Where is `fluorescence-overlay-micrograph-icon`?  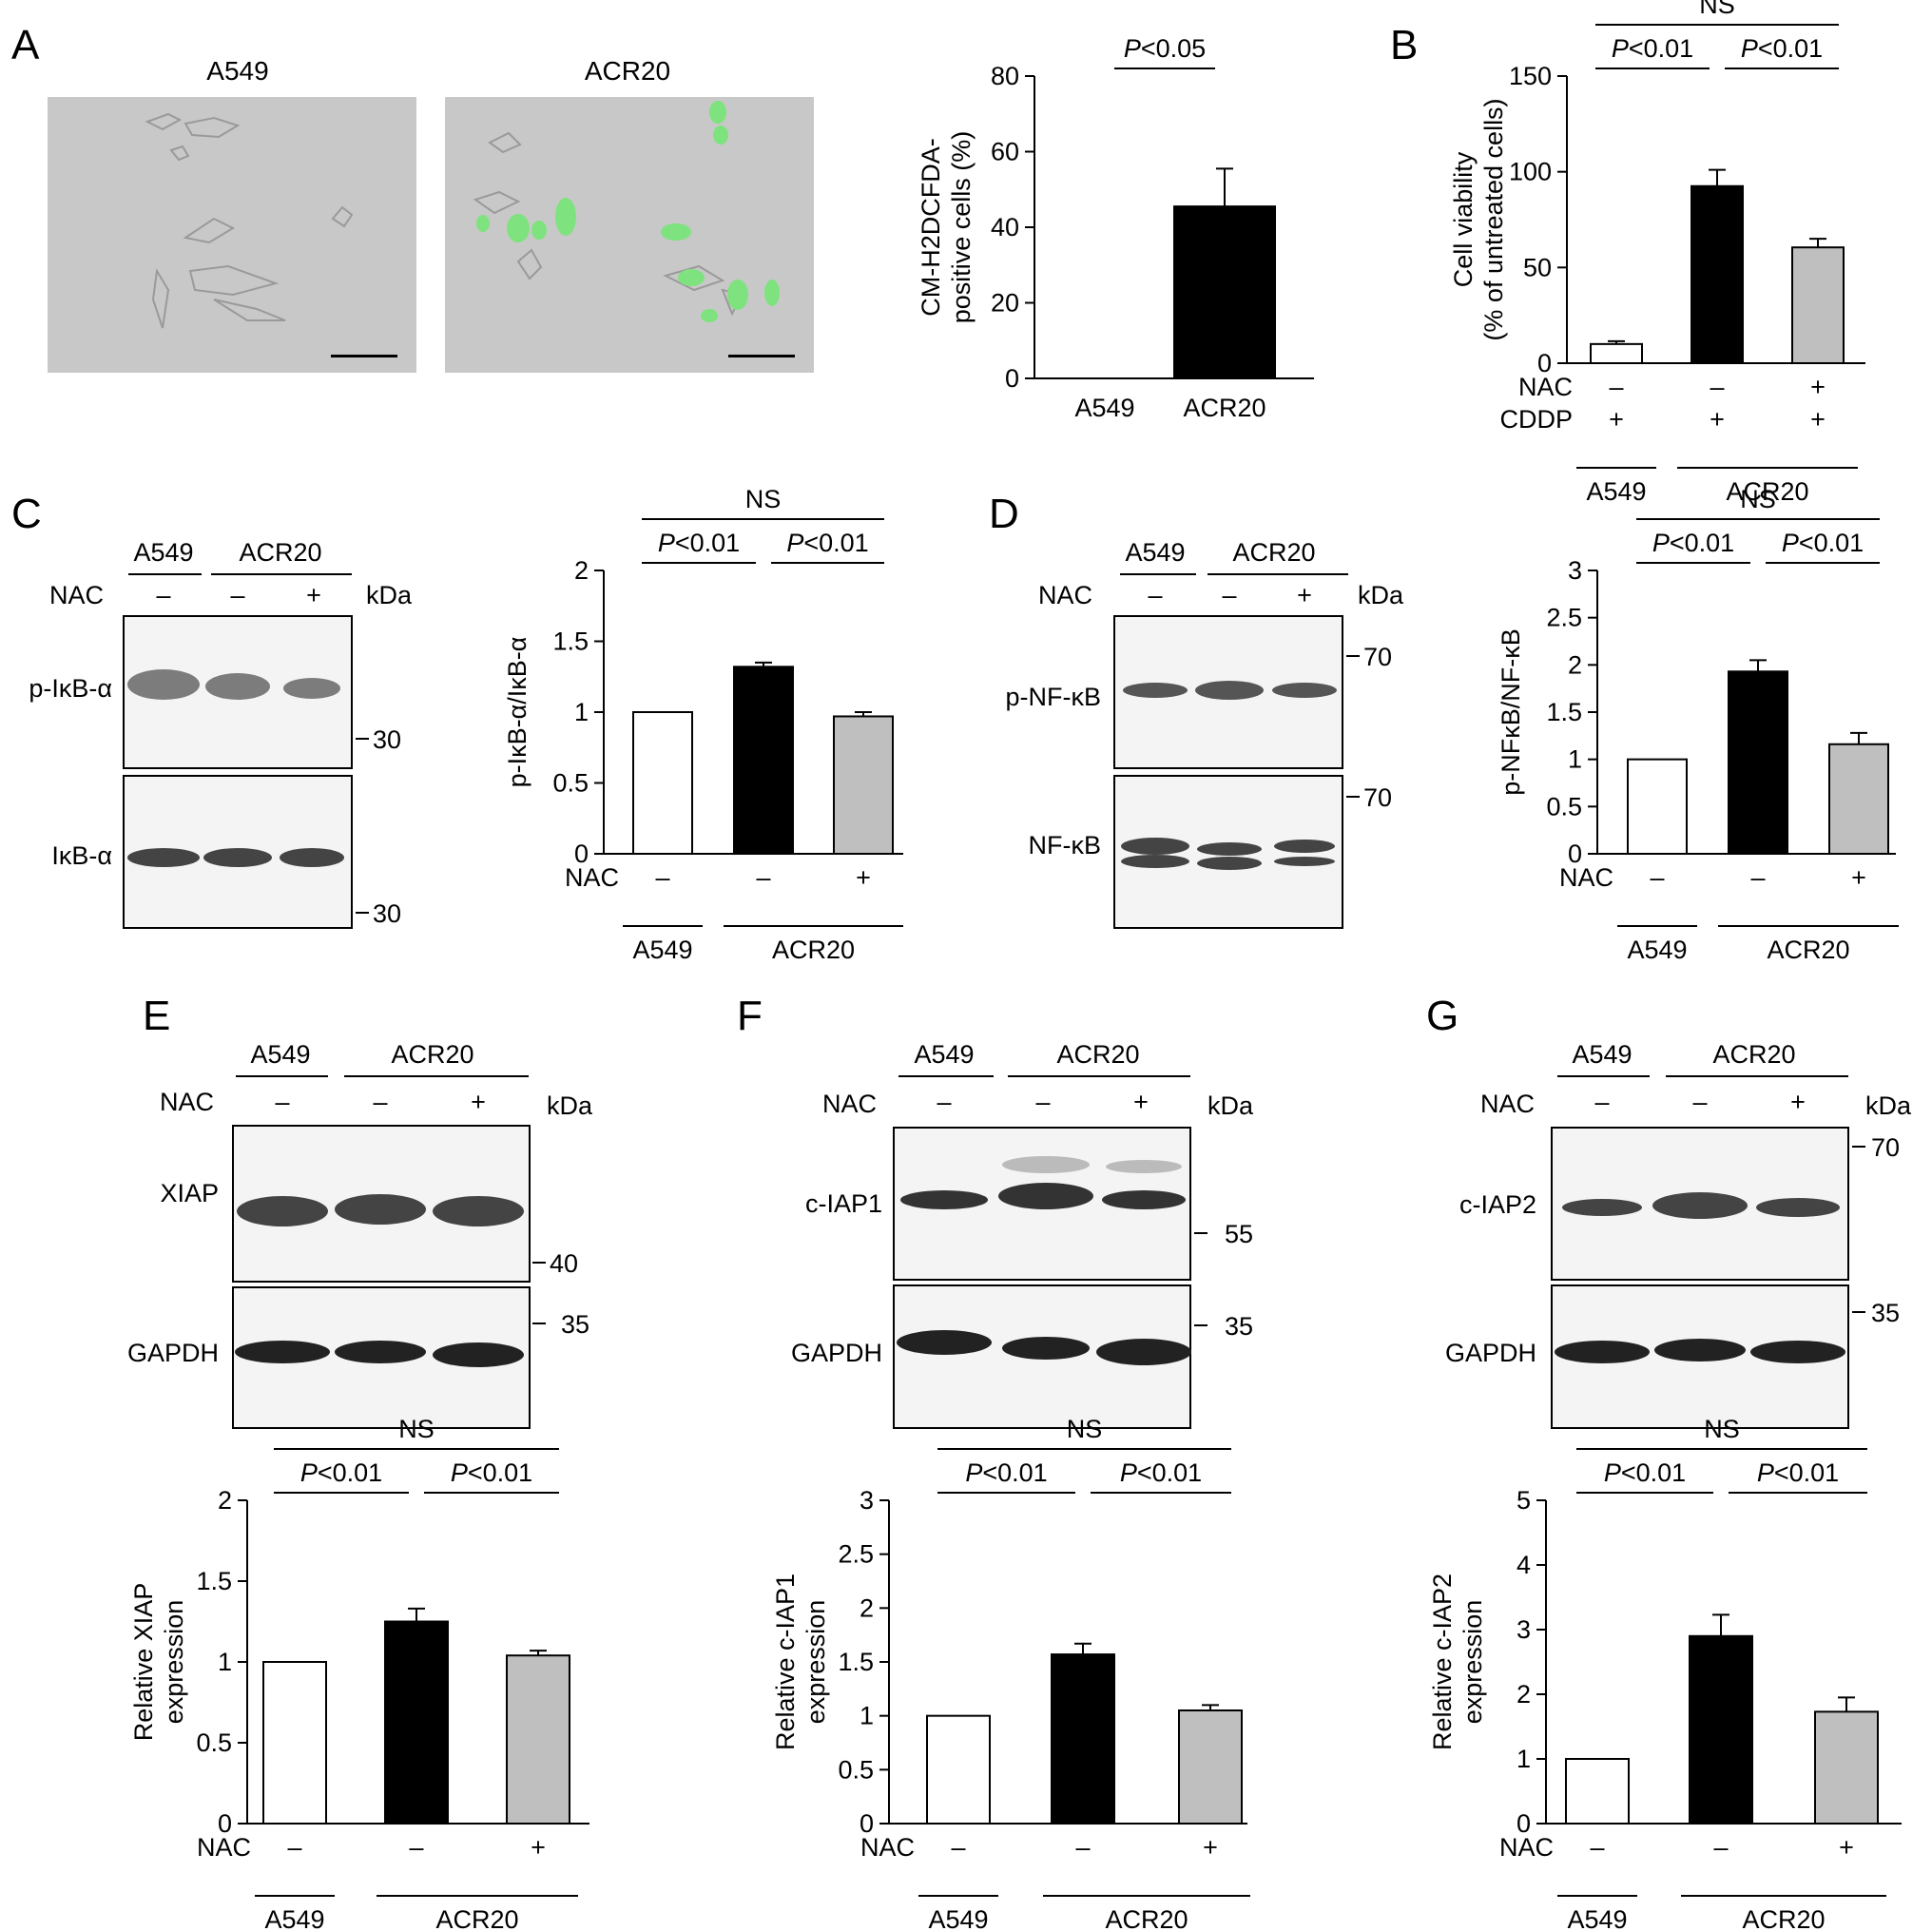
fluorescence-overlay-micrograph-icon is located at coordinates (629, 235).